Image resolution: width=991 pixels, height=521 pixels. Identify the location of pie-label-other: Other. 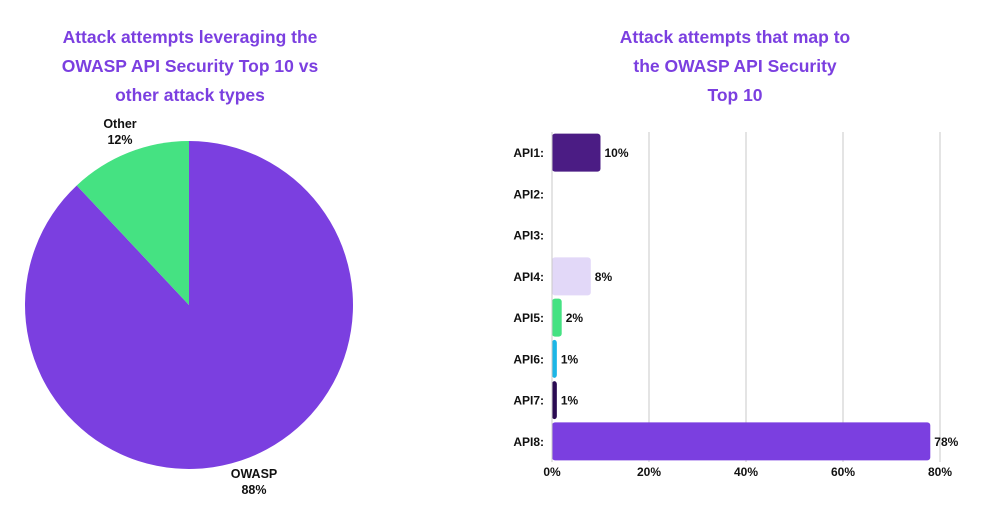
(119, 124).